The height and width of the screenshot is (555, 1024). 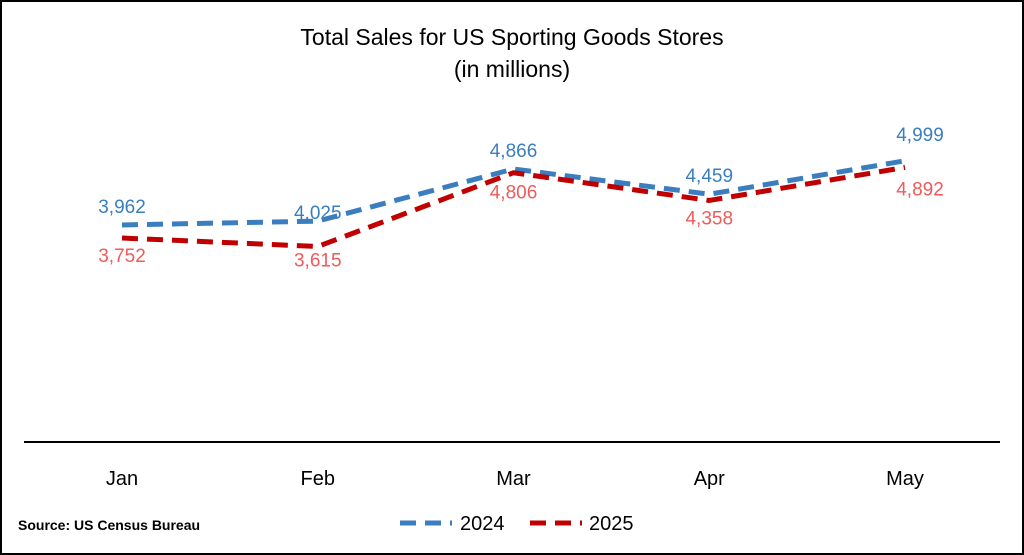 I want to click on data-label-2024-may: 4,999, so click(x=920, y=135).